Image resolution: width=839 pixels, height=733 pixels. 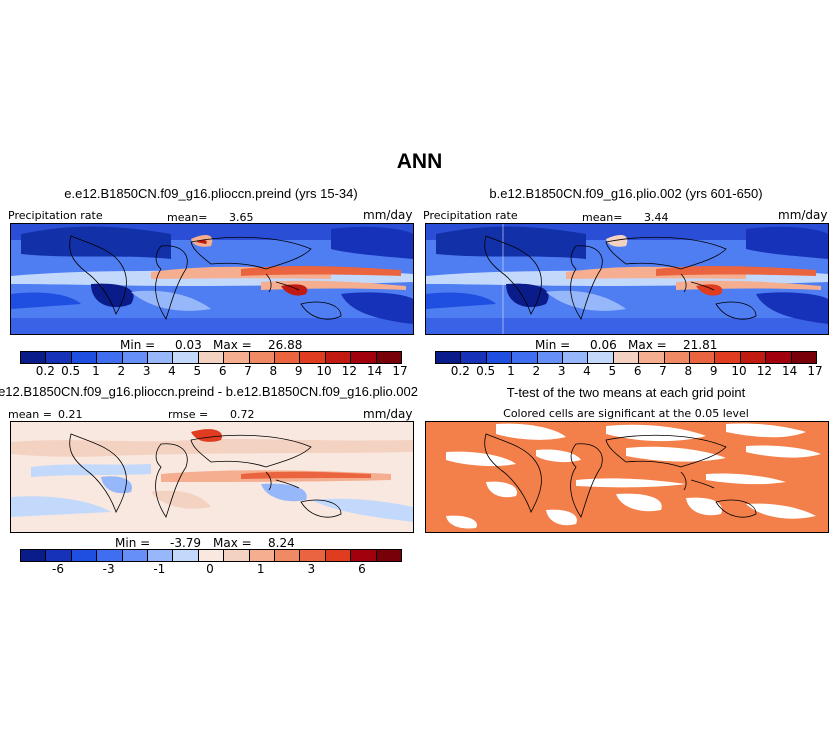 What do you see at coordinates (553, 345) in the screenshot?
I see `panel2-min-label: Min =` at bounding box center [553, 345].